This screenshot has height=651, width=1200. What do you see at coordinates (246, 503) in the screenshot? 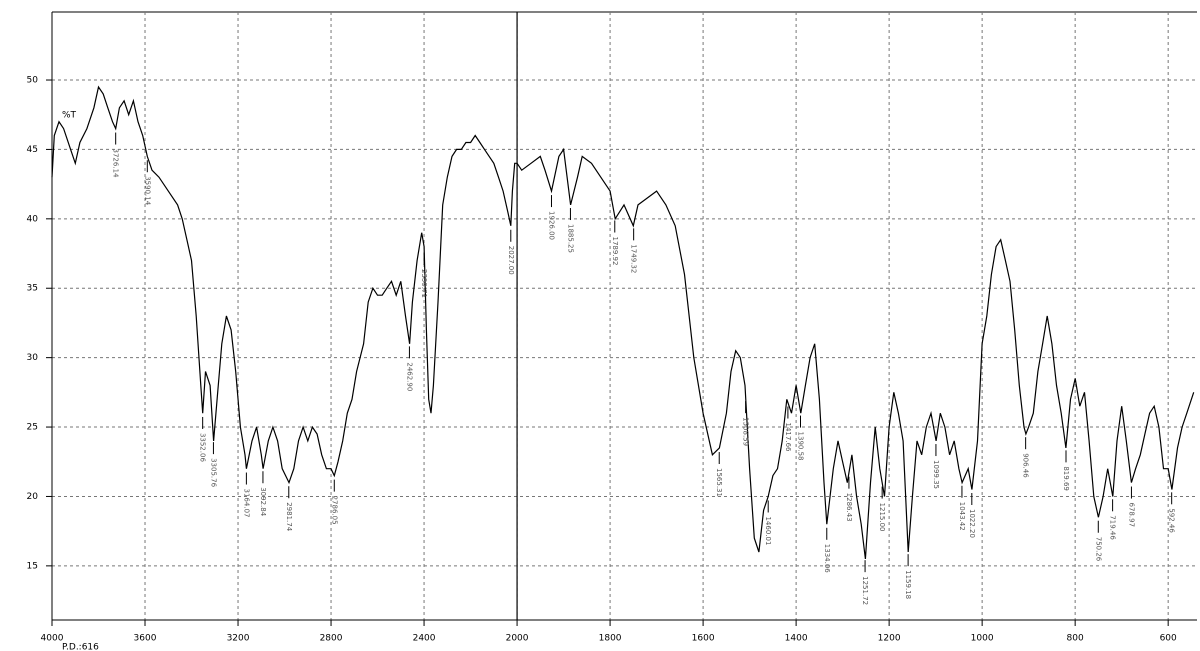
I see `peak-label: 3164.07` at bounding box center [246, 503].